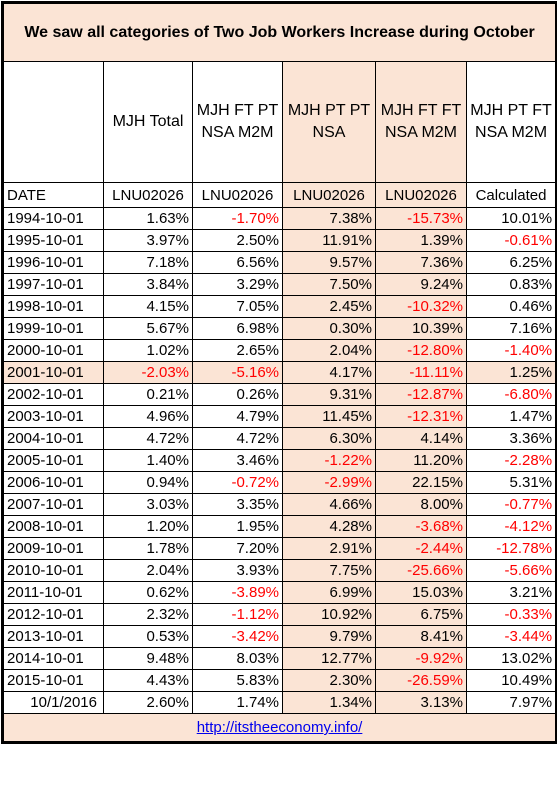 The height and width of the screenshot is (794, 560). I want to click on value-cell: 7.20%, so click(237, 548).